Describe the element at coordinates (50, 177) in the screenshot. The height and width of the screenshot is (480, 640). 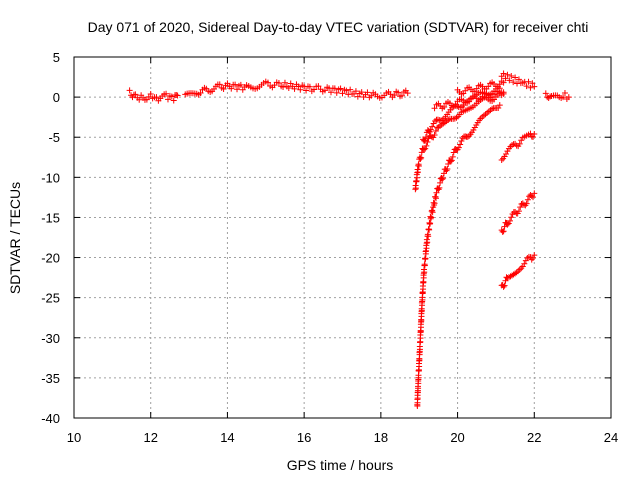
I see `y-tick-label: -10` at that location.